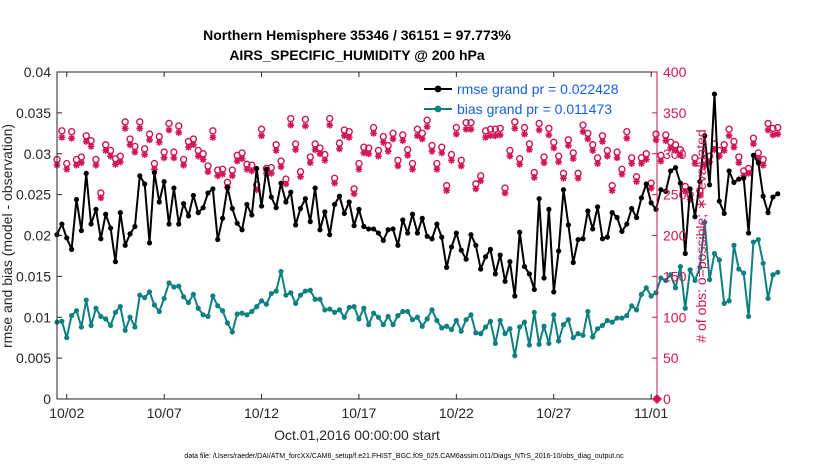 The image size is (830, 470). I want to click on left-axis-label: rmse and bias (model - observation), so click(7, 236).